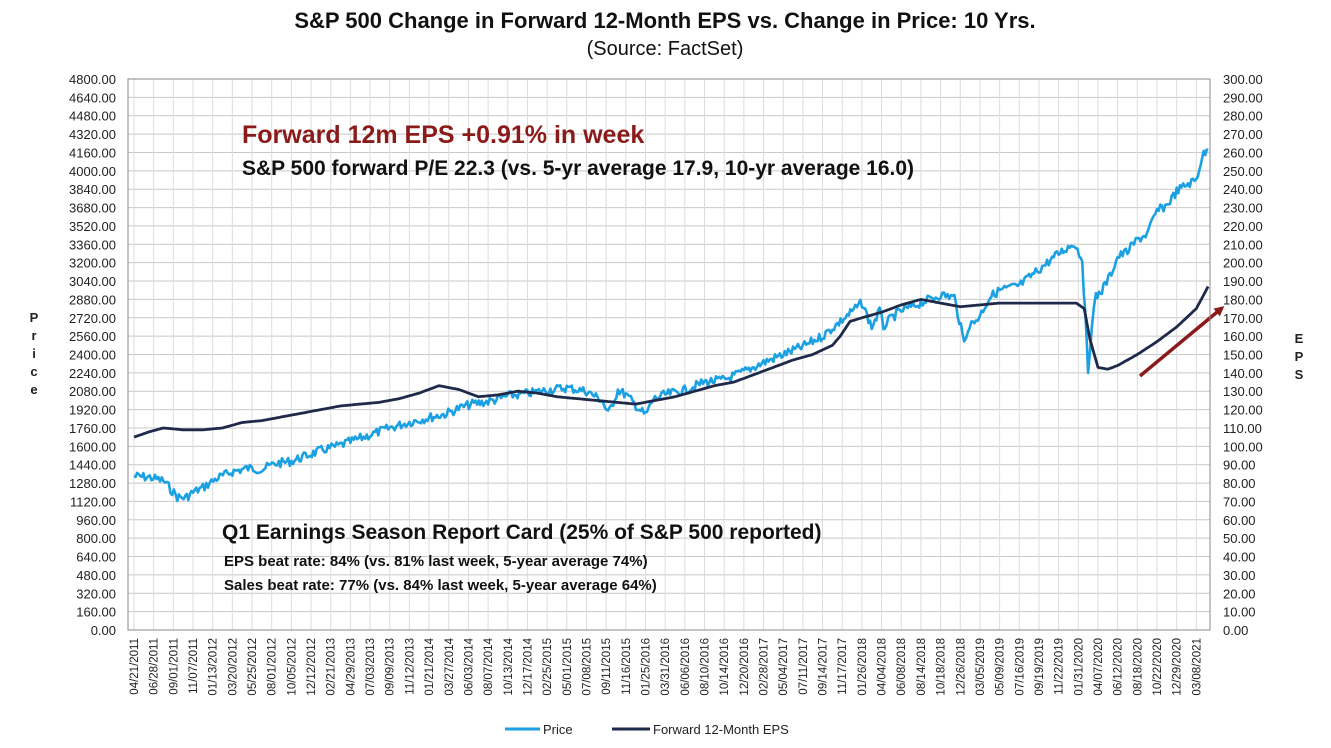  What do you see at coordinates (1243, 391) in the screenshot?
I see `right-tick-label: 130.00` at bounding box center [1243, 391].